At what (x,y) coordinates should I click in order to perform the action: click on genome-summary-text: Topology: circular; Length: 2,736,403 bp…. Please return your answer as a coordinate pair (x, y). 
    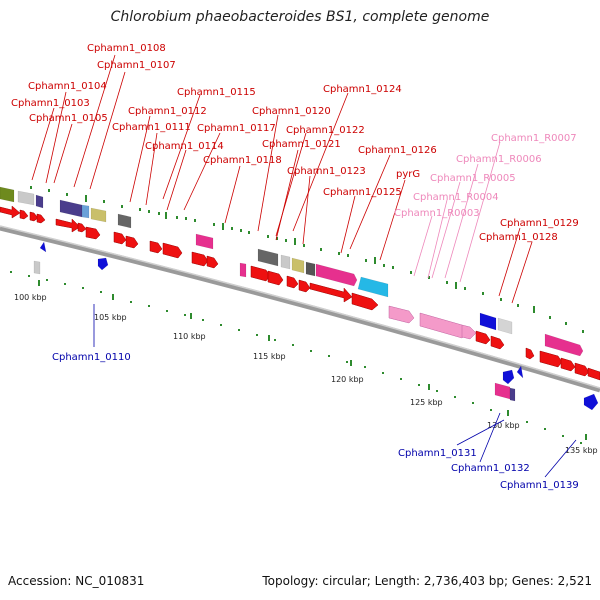
    Looking at the image, I should click on (427, 581).